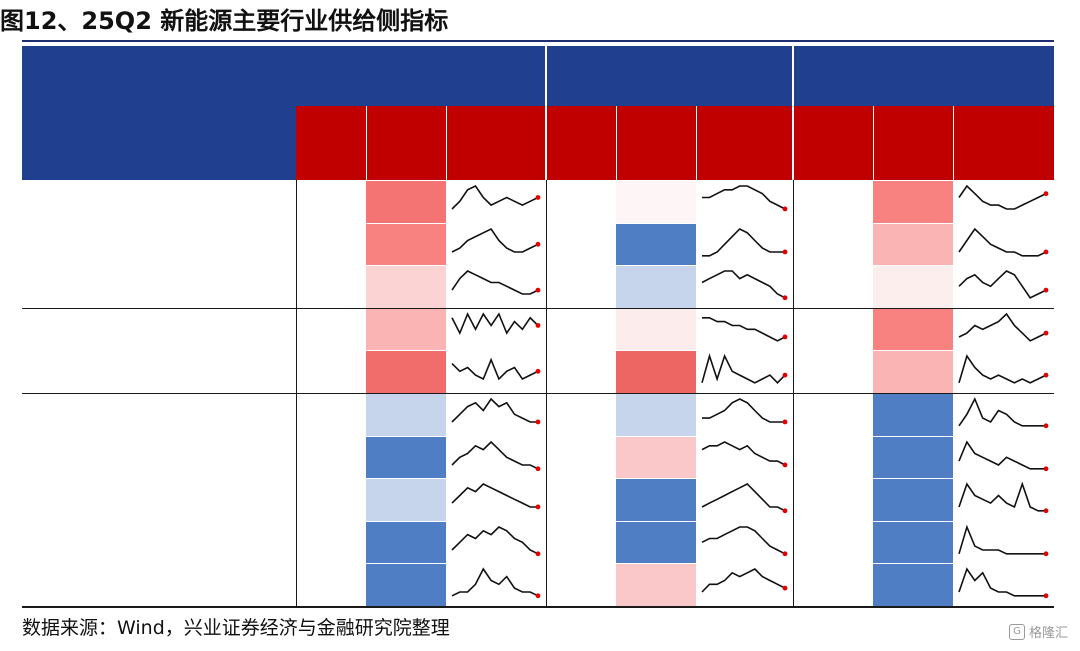 The width and height of the screenshot is (1080, 651). Describe the element at coordinates (538, 607) in the screenshot. I see `table-bottom-rule` at that location.